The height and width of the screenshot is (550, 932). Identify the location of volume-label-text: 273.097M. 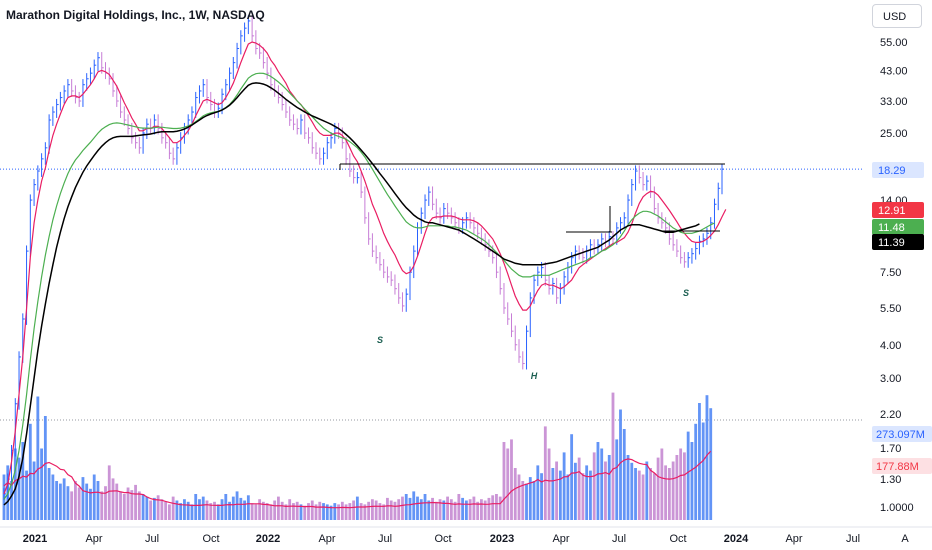
(900, 435).